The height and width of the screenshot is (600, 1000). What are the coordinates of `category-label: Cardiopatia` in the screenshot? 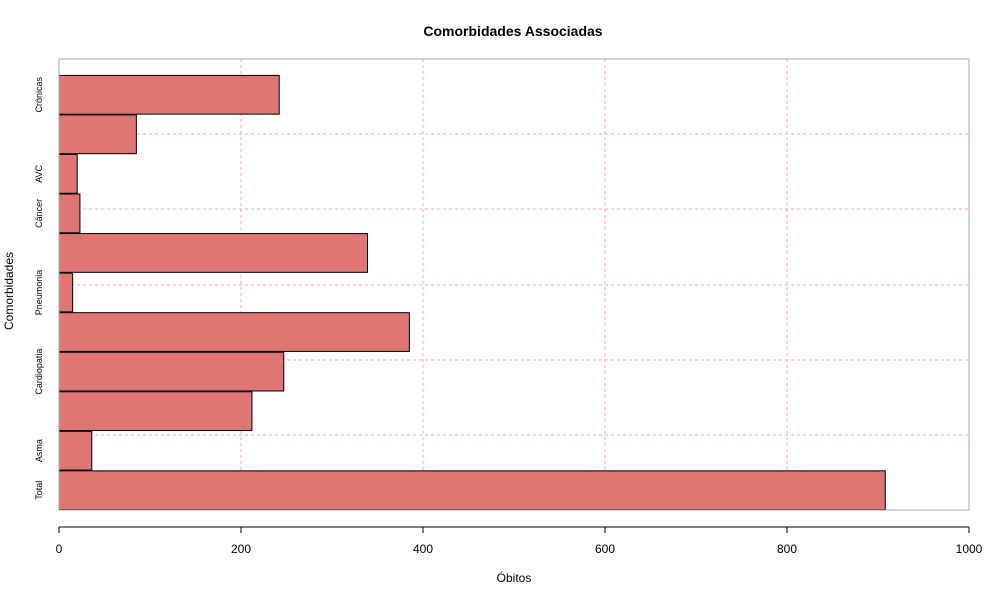 It's located at (39, 372).